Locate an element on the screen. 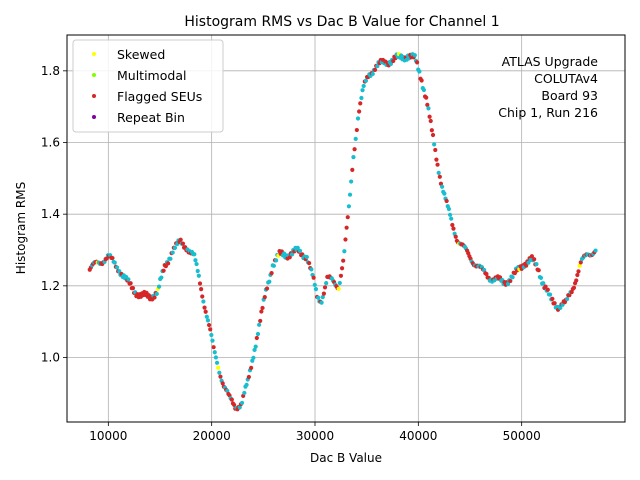  y-tick-label: 1.8 is located at coordinates (50, 71).